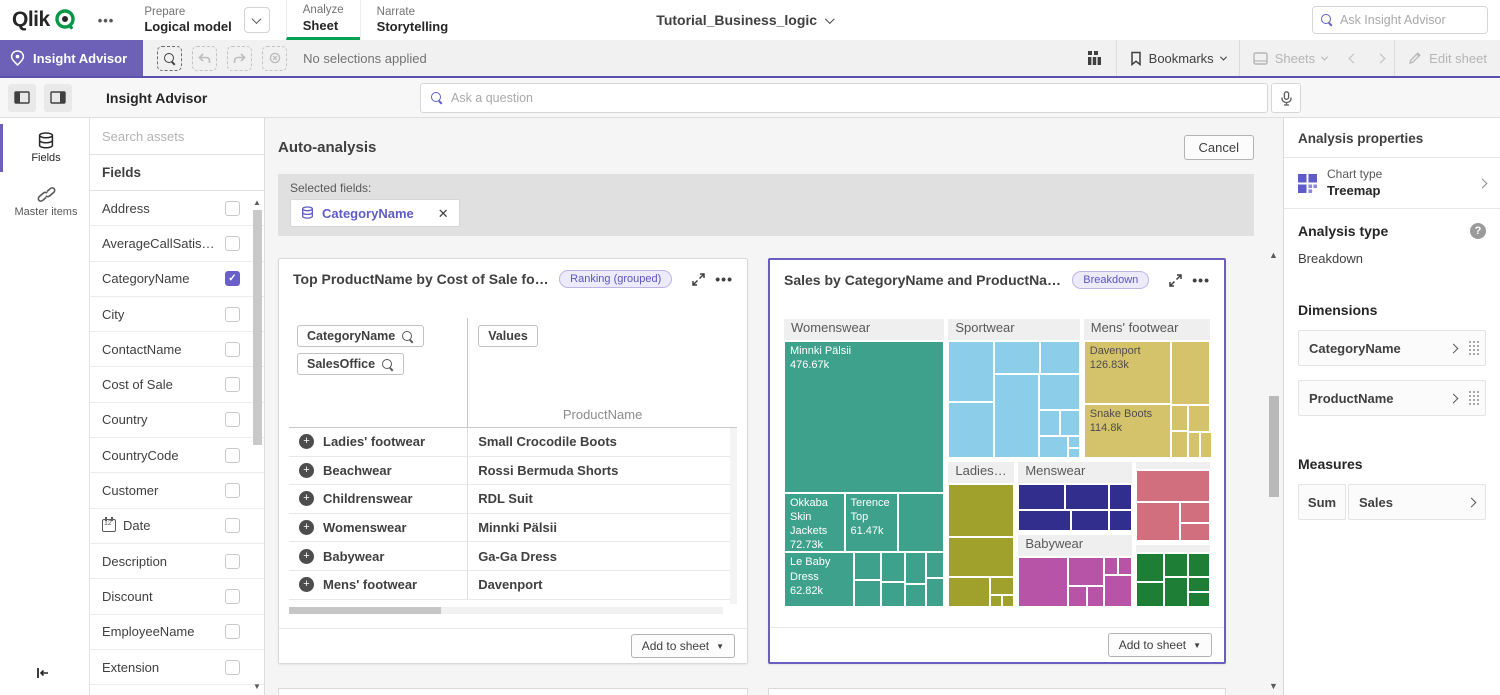 Image resolution: width=1500 pixels, height=695 pixels. What do you see at coordinates (814, 522) in the screenshot?
I see `treemap-cell-okkaba-skin-jackets: Okkaba Skin Jackets 72.73k` at bounding box center [814, 522].